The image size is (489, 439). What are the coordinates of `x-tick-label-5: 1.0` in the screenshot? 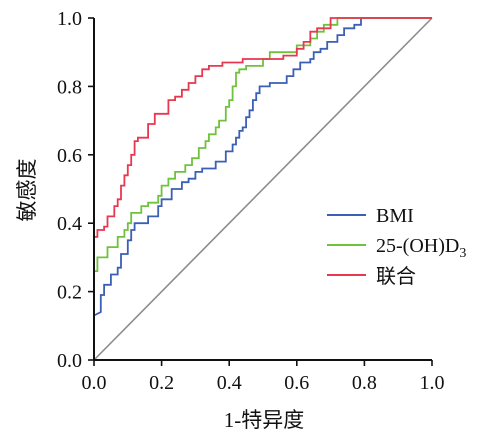 It's located at (432, 383).